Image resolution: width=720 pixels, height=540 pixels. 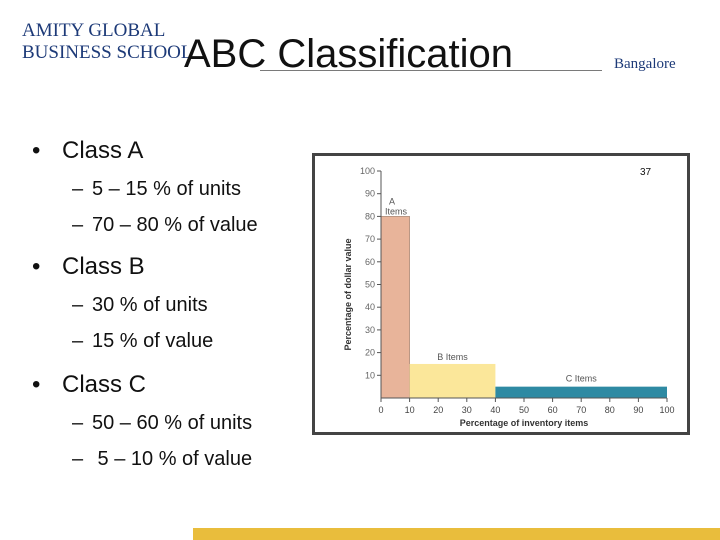 What do you see at coordinates (395, 307) in the screenshot?
I see `bar-a-items` at bounding box center [395, 307].